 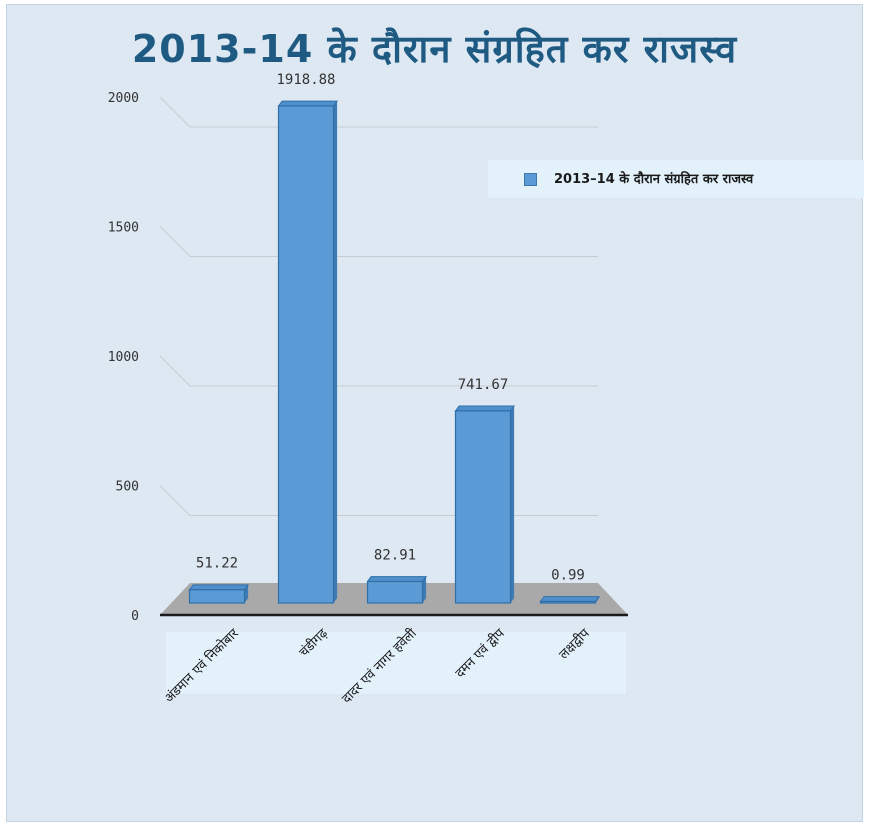 I want to click on data-label: 0.99, so click(x=568, y=576).